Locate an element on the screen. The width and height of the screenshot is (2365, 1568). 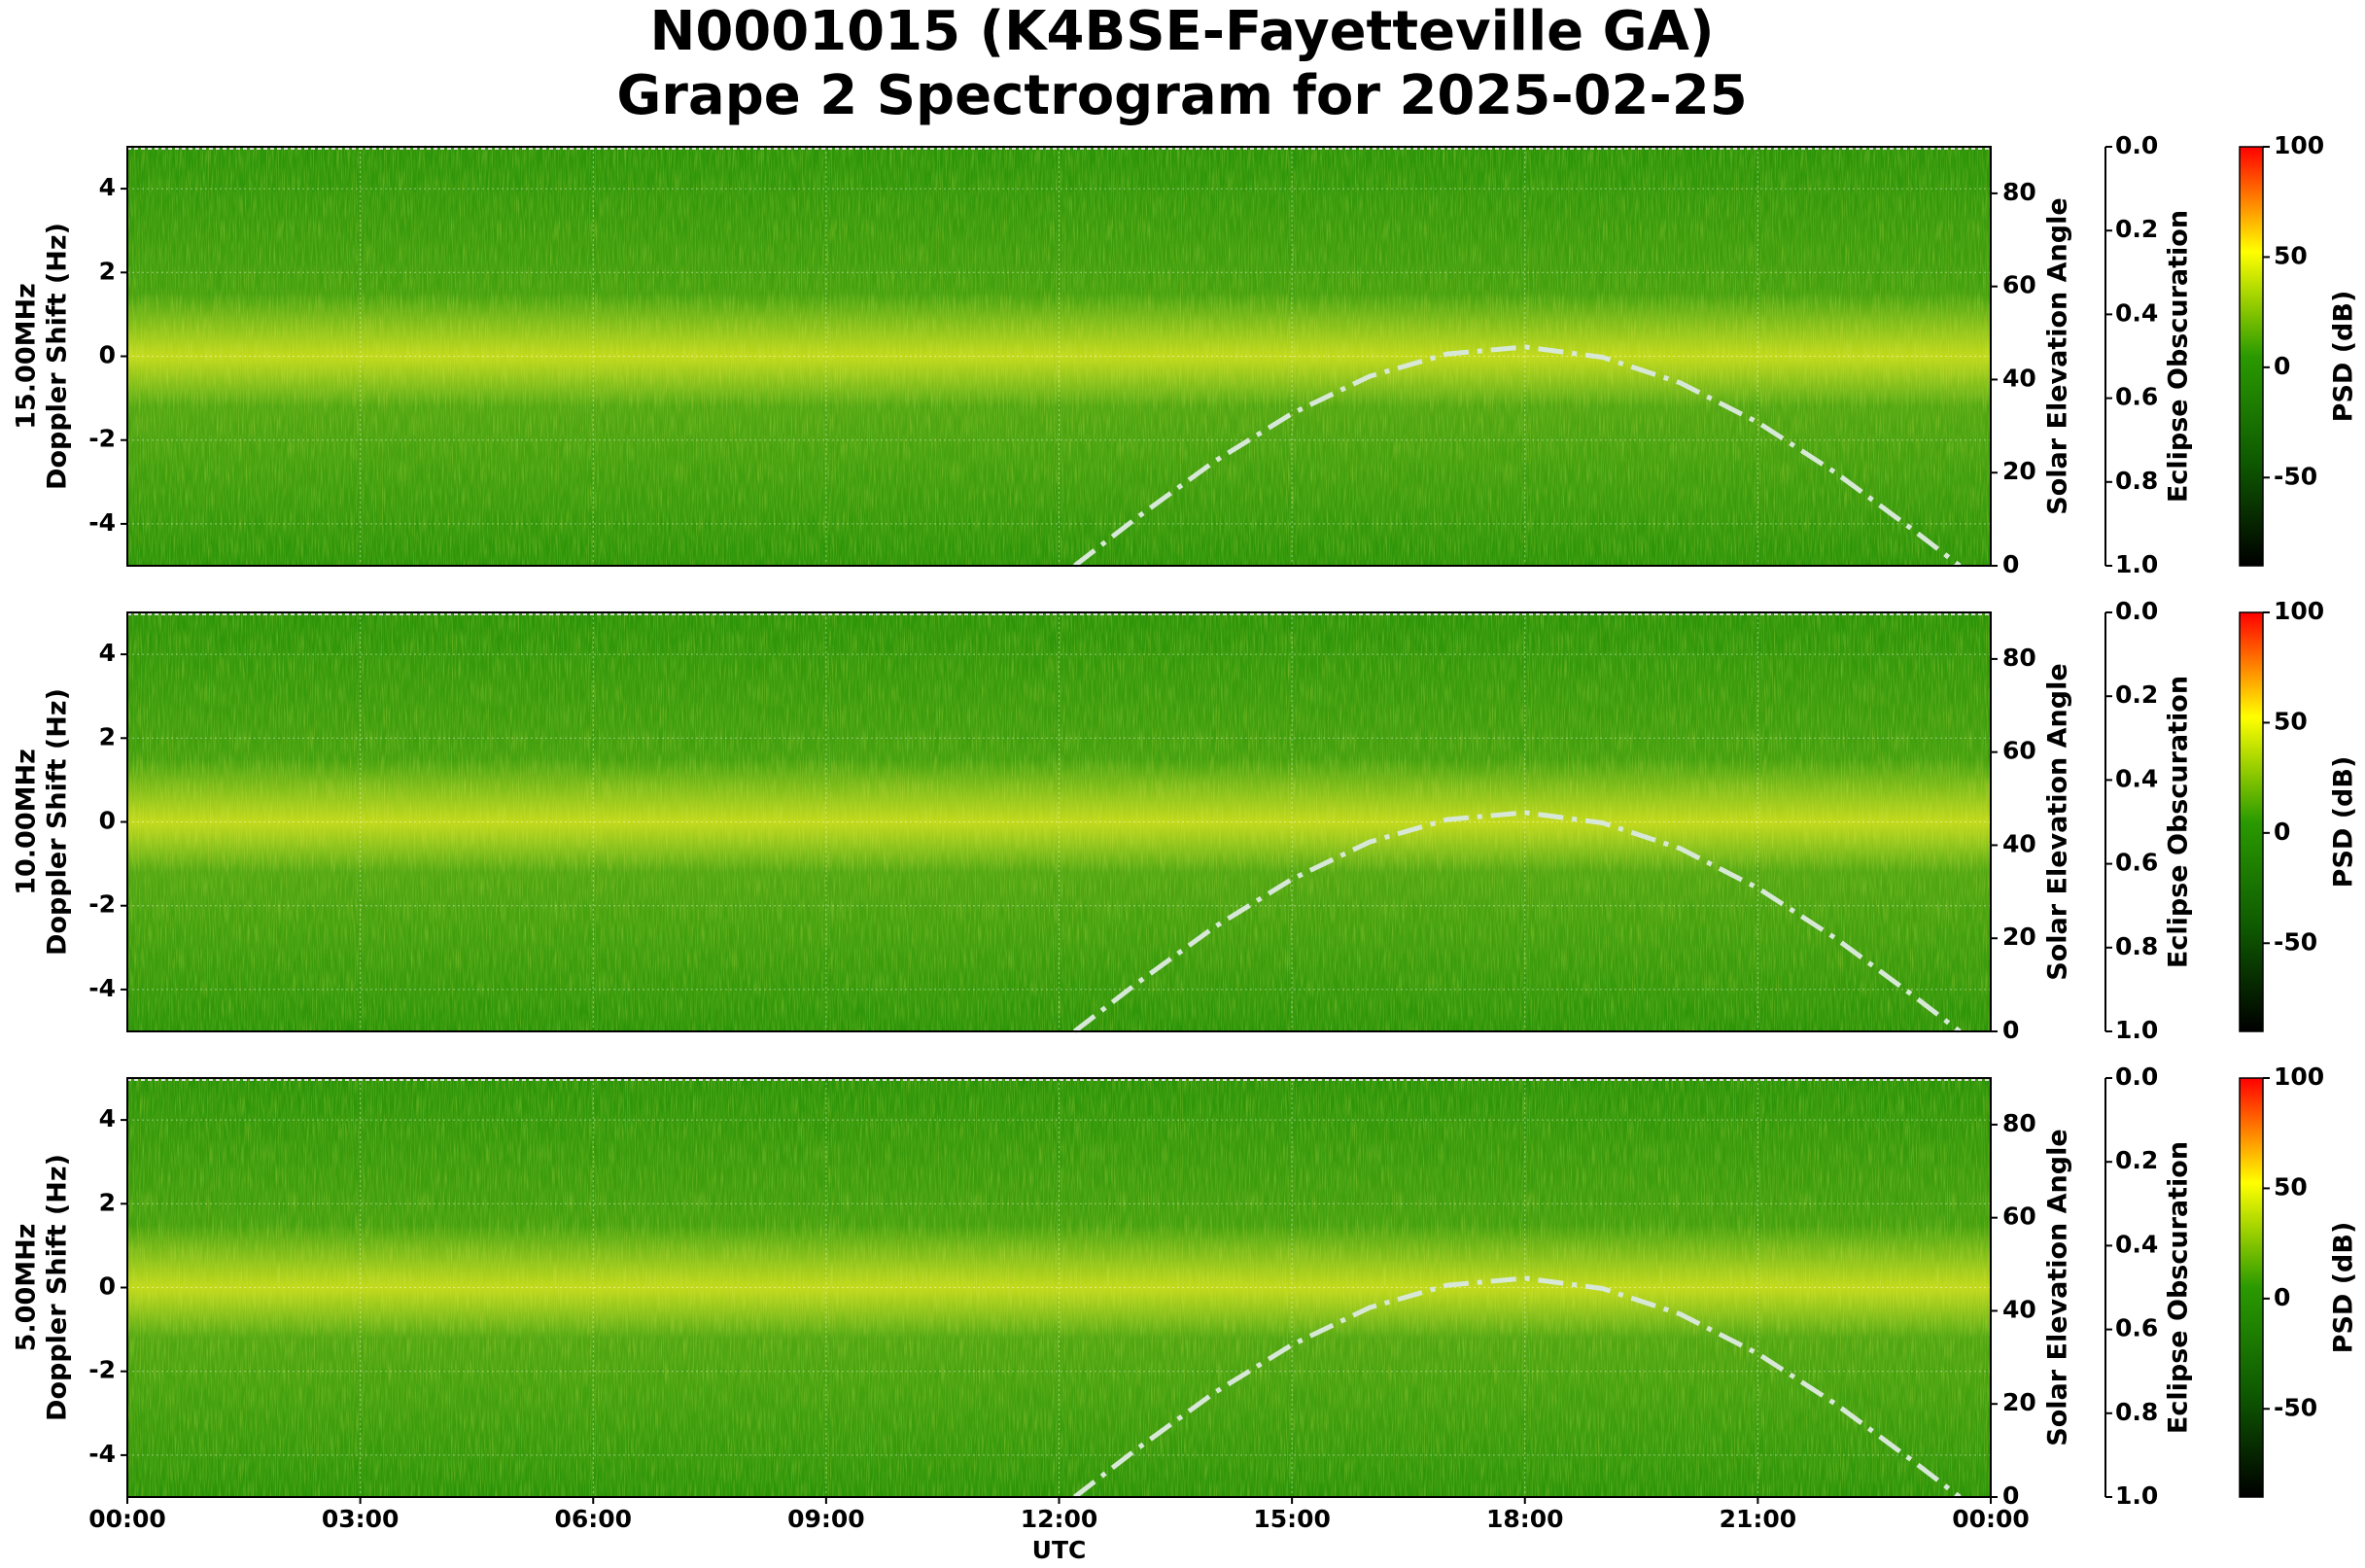
x-tick-label: 21:00 is located at coordinates (1759, 1519).